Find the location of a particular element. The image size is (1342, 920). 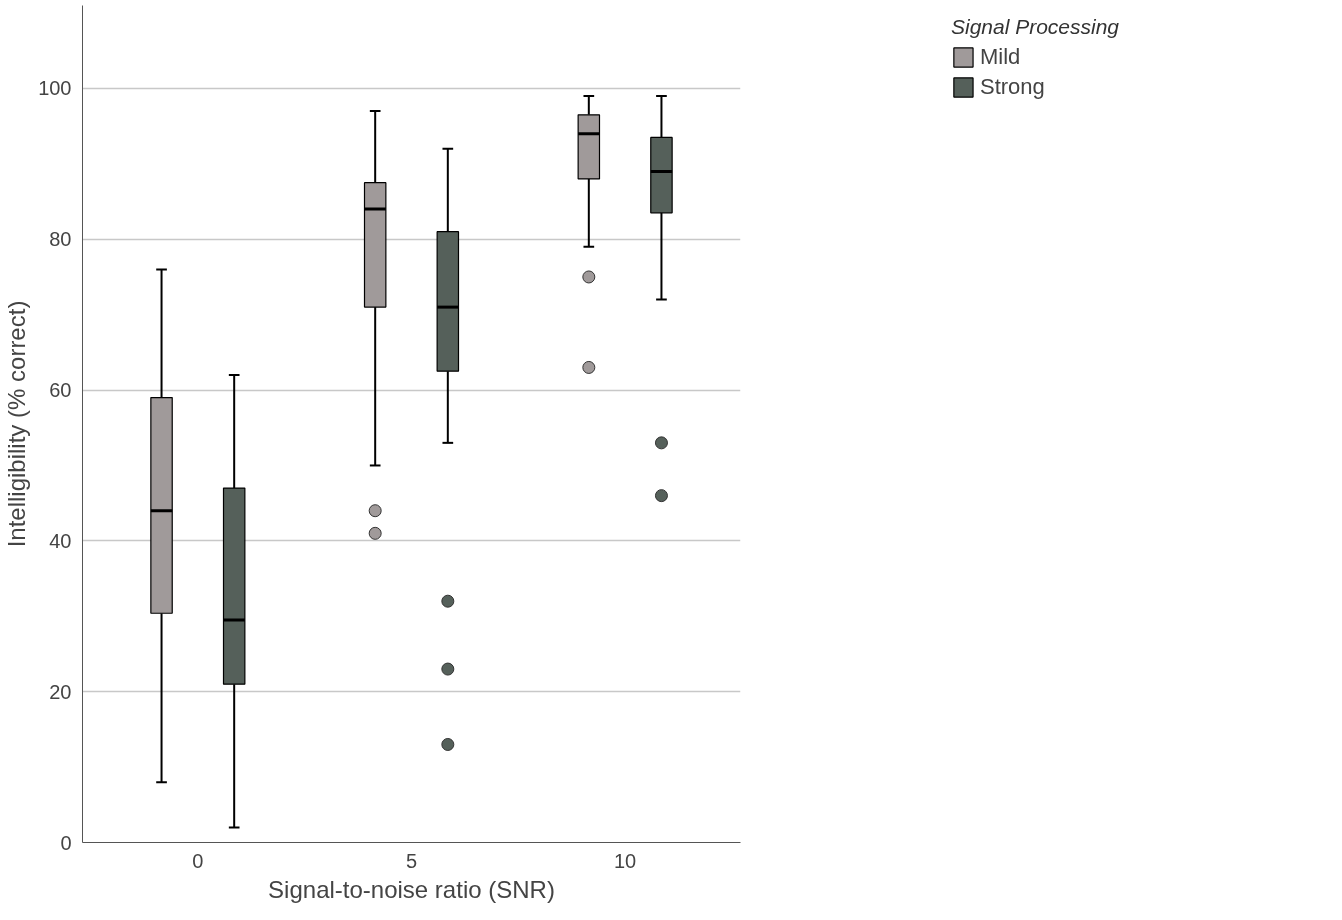

x-tick-label: 5 is located at coordinates (411, 860).